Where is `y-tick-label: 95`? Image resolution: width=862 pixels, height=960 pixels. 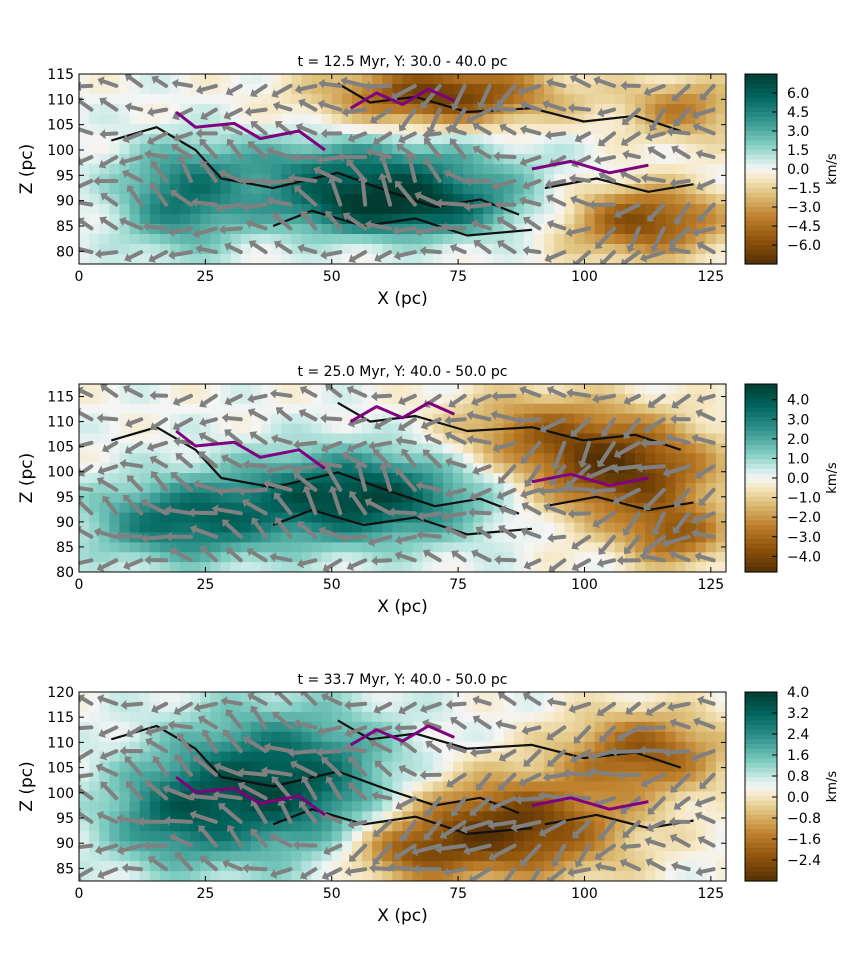
y-tick-label: 95 is located at coordinates (65, 176).